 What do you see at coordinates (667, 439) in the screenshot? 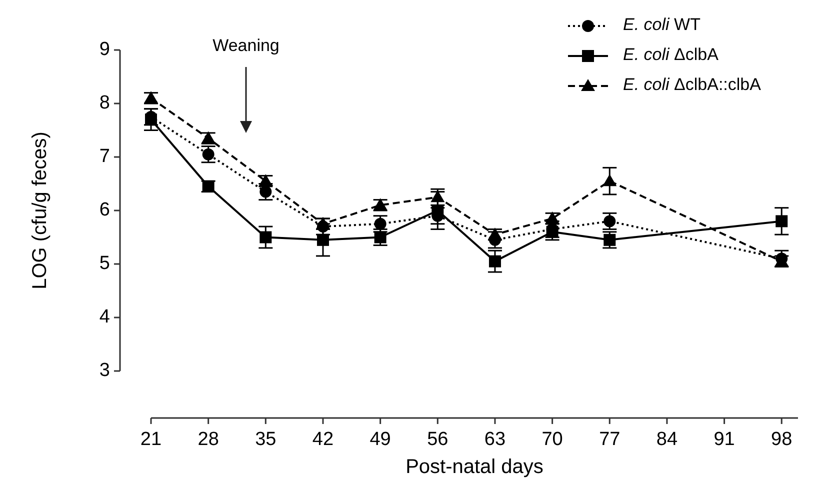
I see `x-tick-label: 84` at bounding box center [667, 439].